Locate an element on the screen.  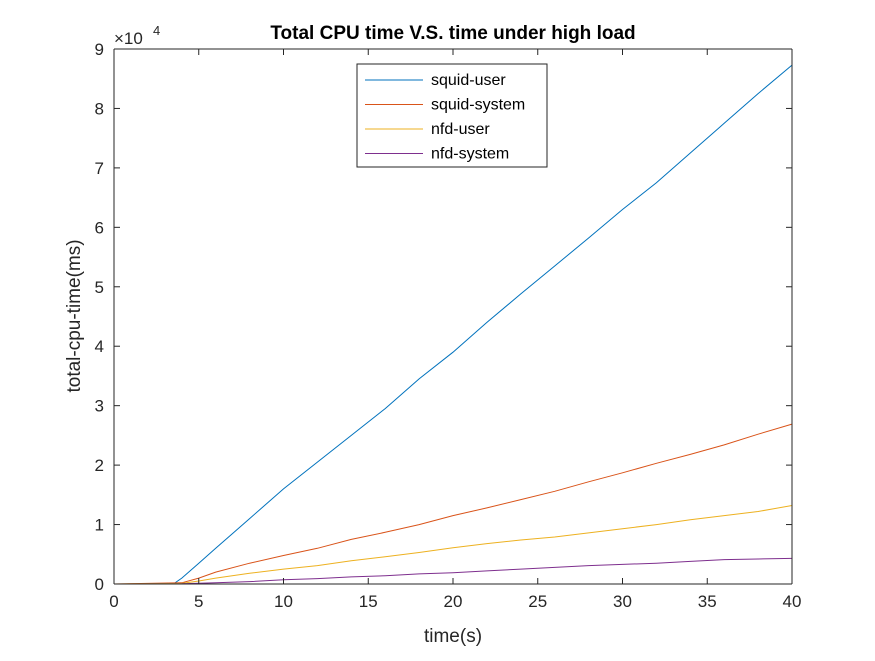
x-tick-label: 30 is located at coordinates (622, 601).